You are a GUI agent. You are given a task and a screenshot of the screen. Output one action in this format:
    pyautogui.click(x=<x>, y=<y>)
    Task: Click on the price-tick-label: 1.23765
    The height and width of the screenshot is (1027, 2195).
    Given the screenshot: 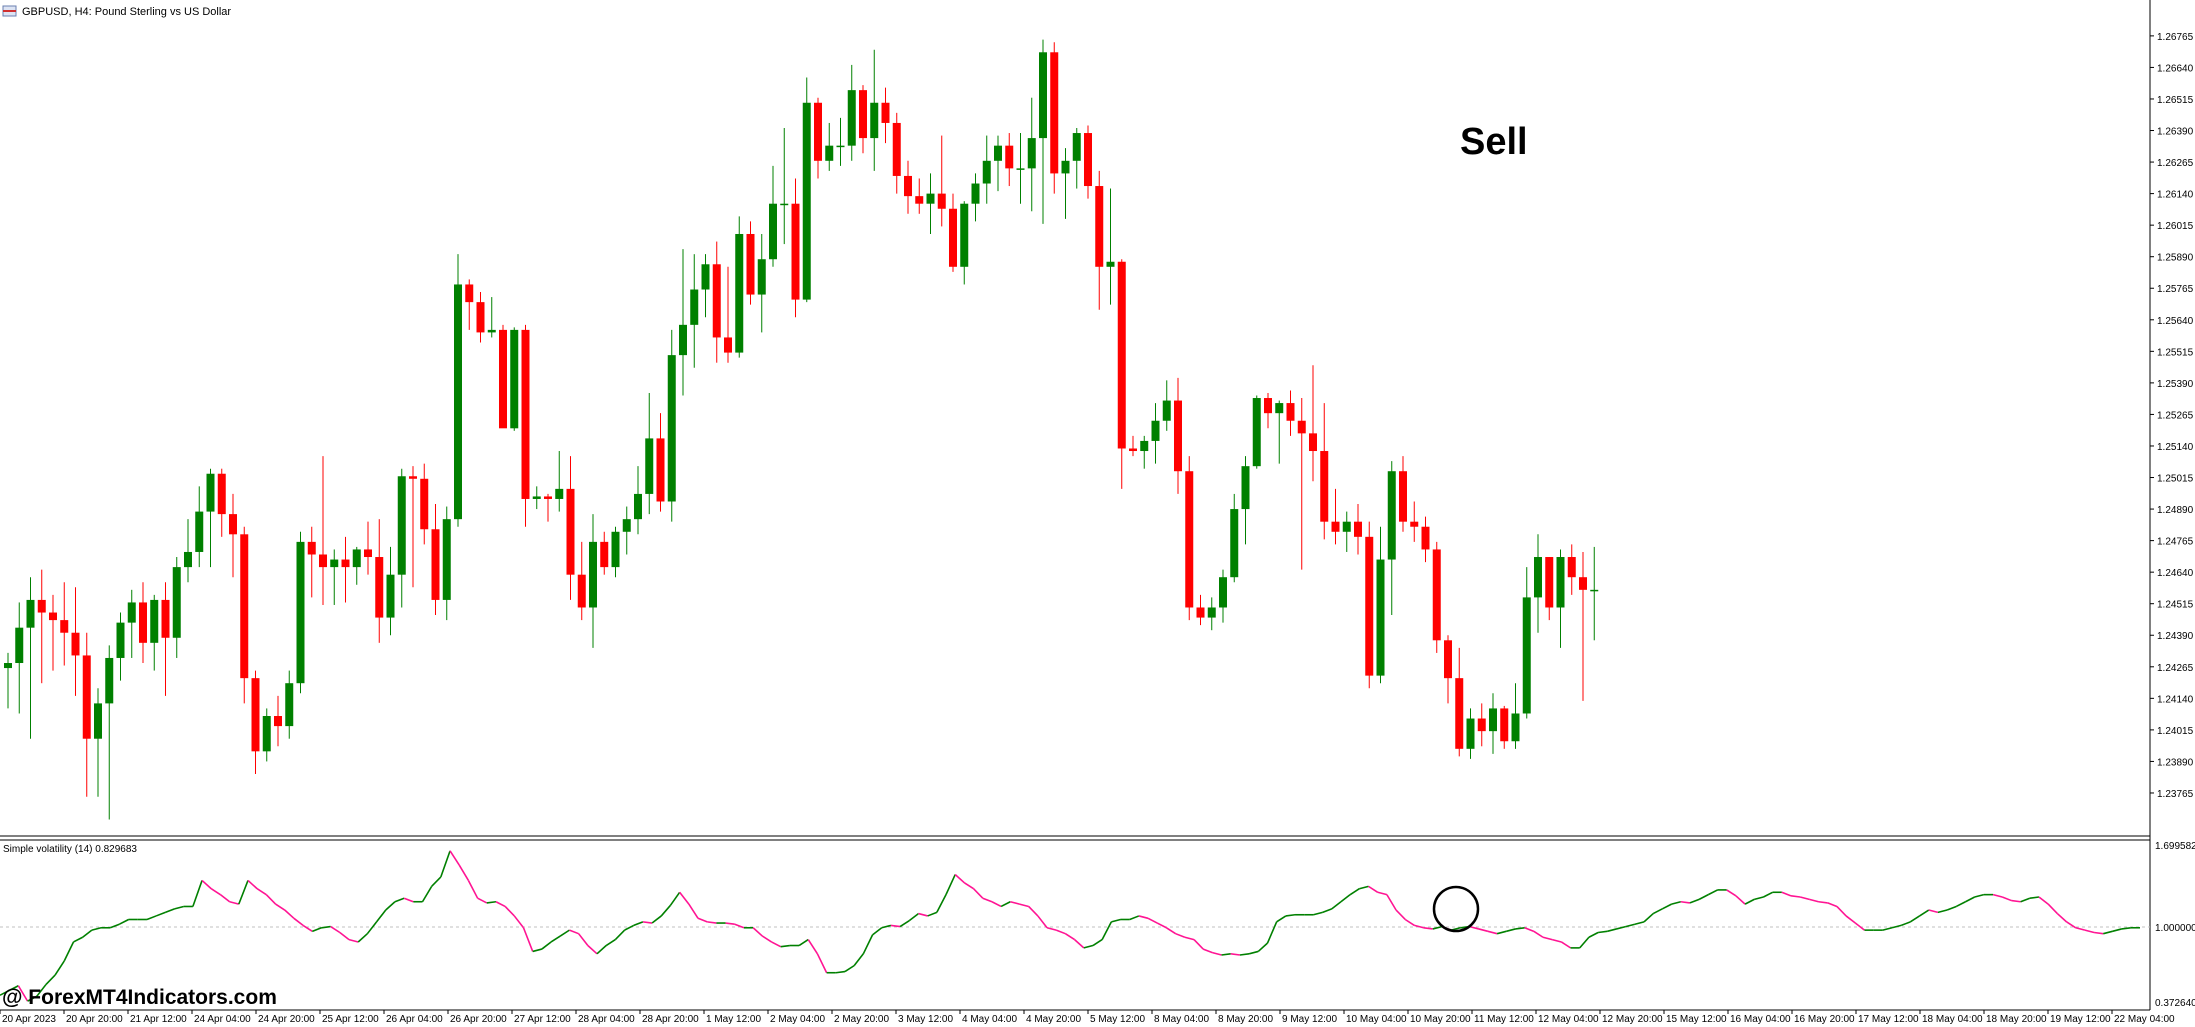 What is the action you would take?
    pyautogui.click(x=2175, y=794)
    